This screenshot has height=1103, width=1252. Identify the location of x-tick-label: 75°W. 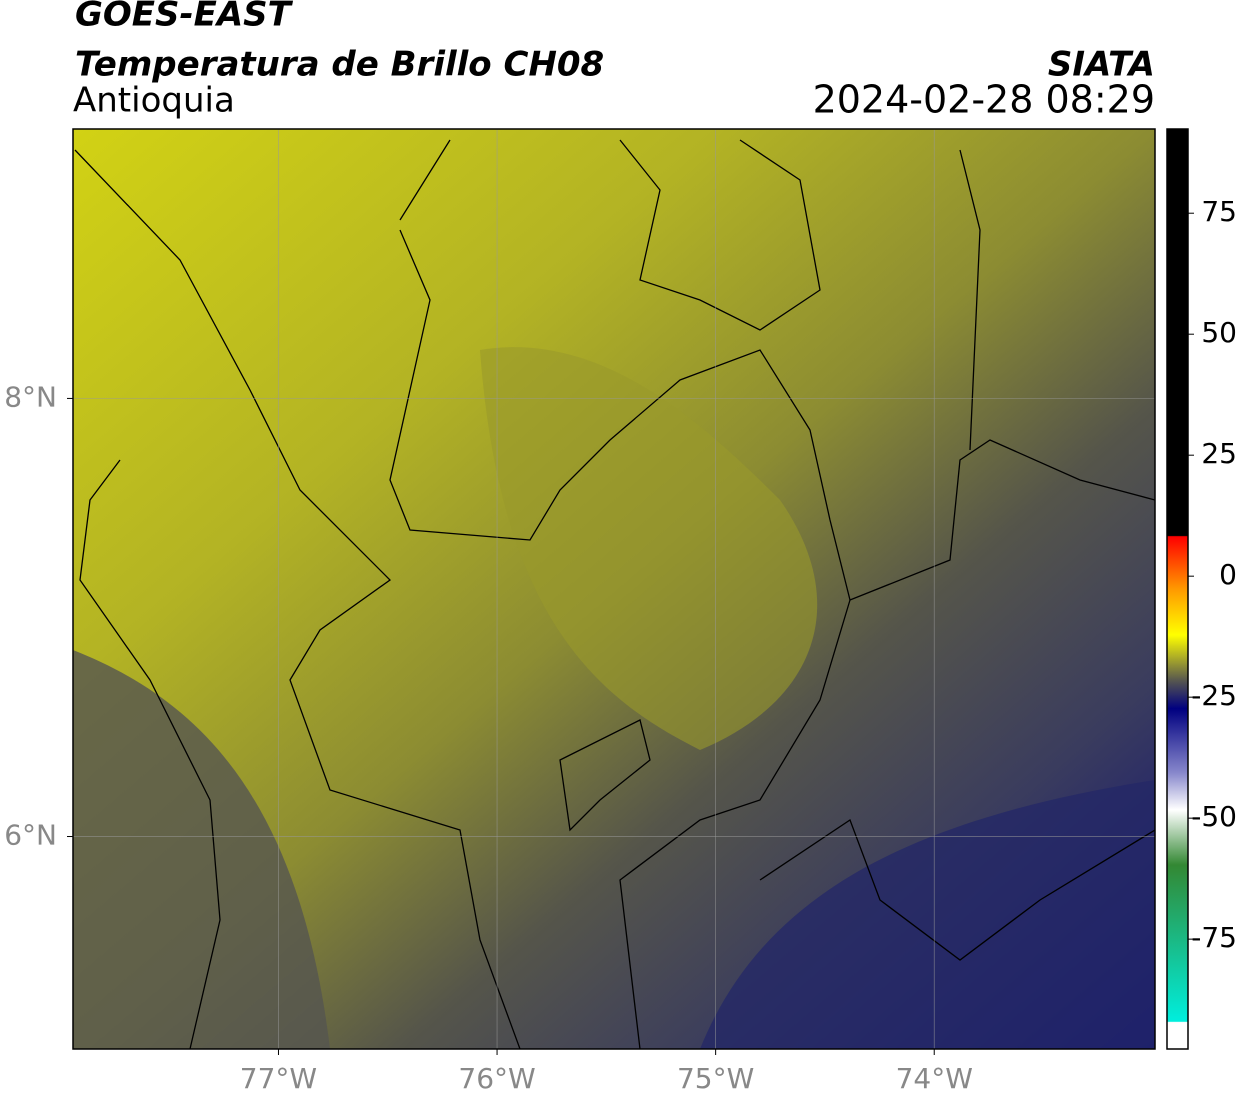
(715, 1078).